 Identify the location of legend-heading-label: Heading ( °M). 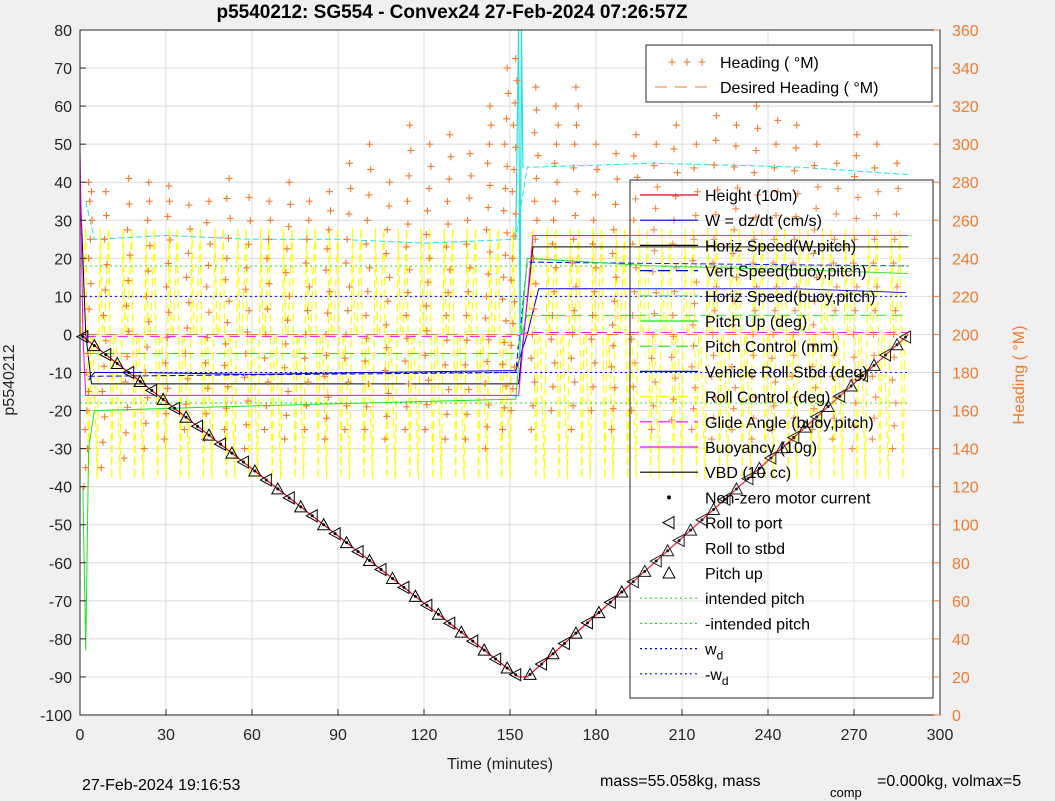
(769, 63).